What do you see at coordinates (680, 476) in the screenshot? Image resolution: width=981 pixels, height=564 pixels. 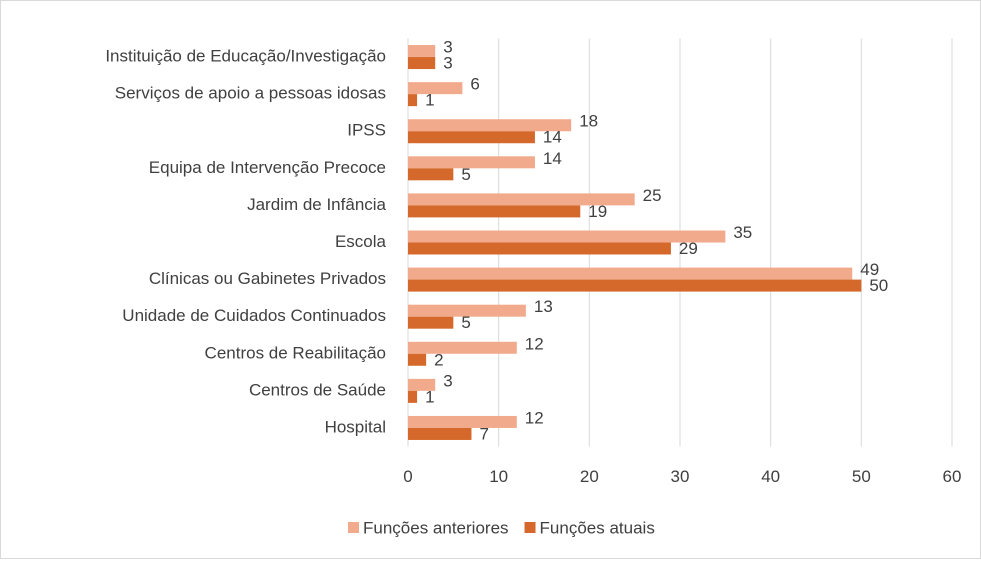 I see `x-tick-label: 30` at bounding box center [680, 476].